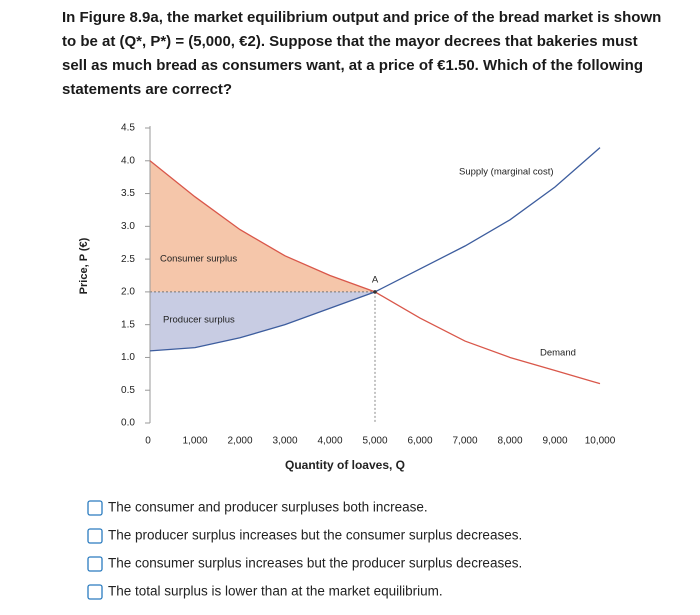 This screenshot has width=700, height=615. What do you see at coordinates (284, 441) in the screenshot?
I see `x-tick-label: 3,000` at bounding box center [284, 441].